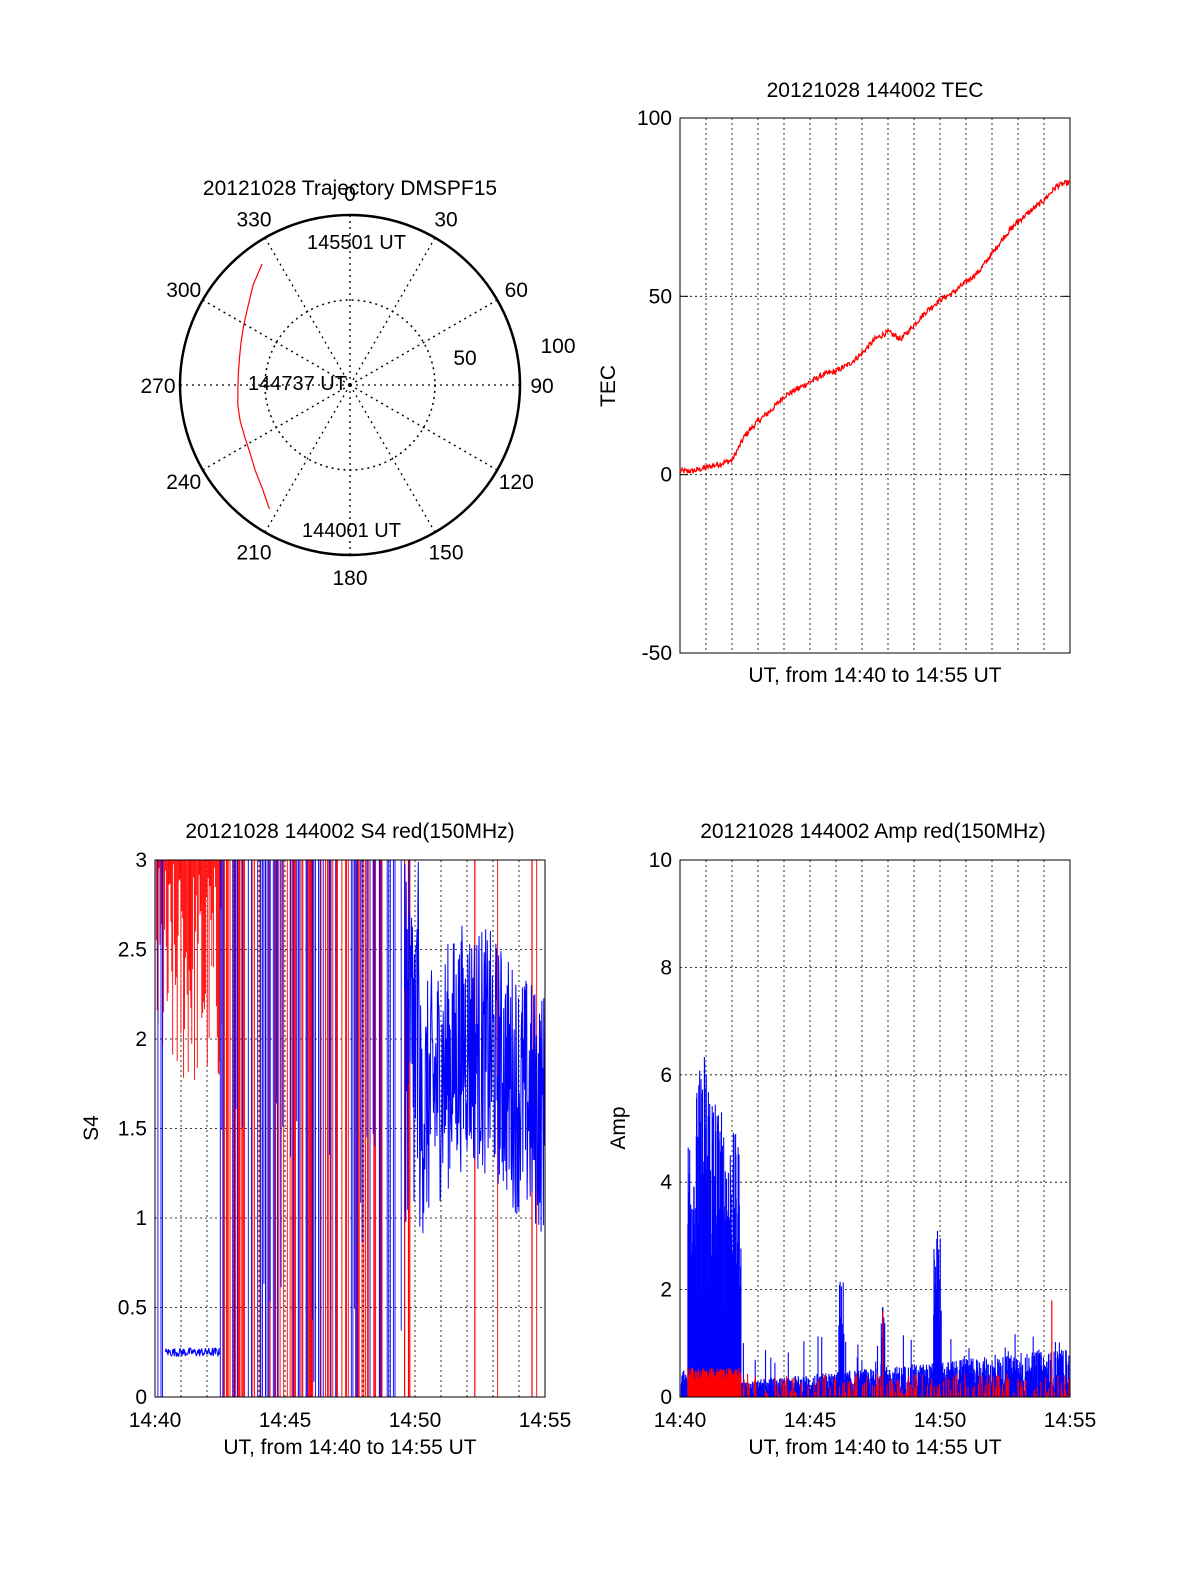 This screenshot has height=1575, width=1200. Describe the element at coordinates (654, 118) in the screenshot. I see `tec-y-tick-label: 100` at that location.